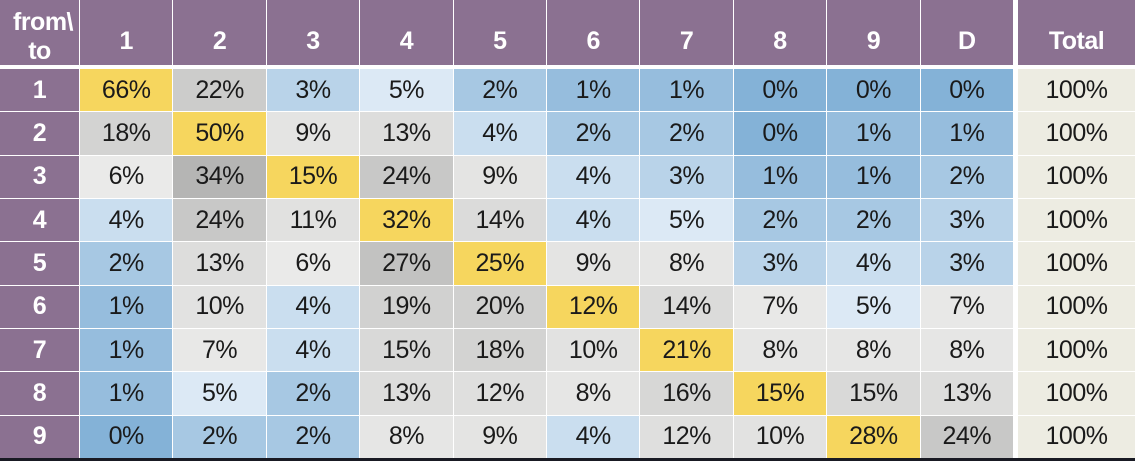 The height and width of the screenshot is (461, 1135). Describe the element at coordinates (873, 32) in the screenshot. I see `col-header-9: 9` at that location.